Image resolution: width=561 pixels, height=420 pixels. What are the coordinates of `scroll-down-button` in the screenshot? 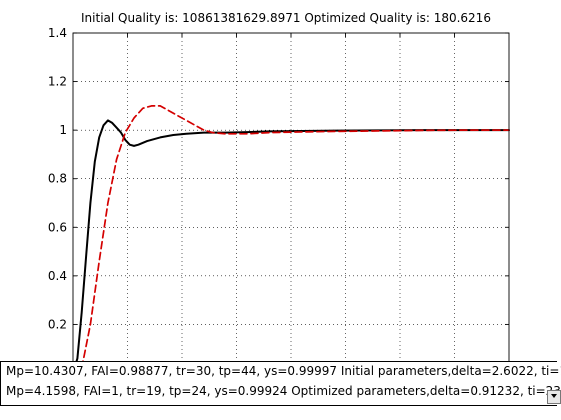 It's located at (554, 397).